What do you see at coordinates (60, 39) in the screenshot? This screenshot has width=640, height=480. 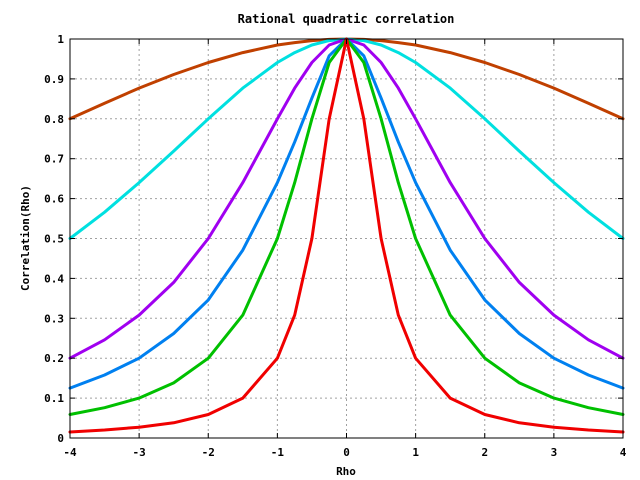 I see `y-tick-label: 1` at bounding box center [60, 39].